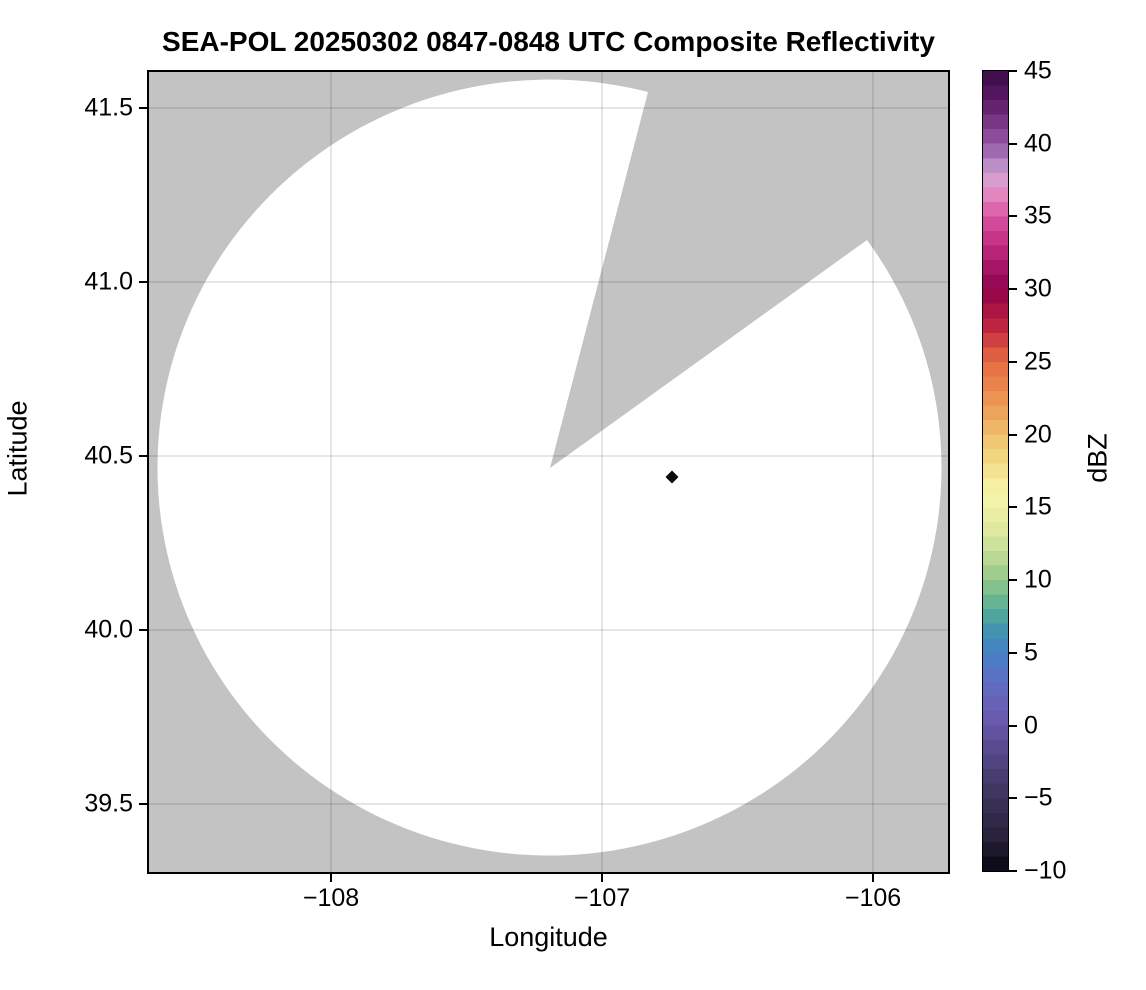  What do you see at coordinates (1097, 458) in the screenshot?
I see `colorbar-label: dBZ` at bounding box center [1097, 458].